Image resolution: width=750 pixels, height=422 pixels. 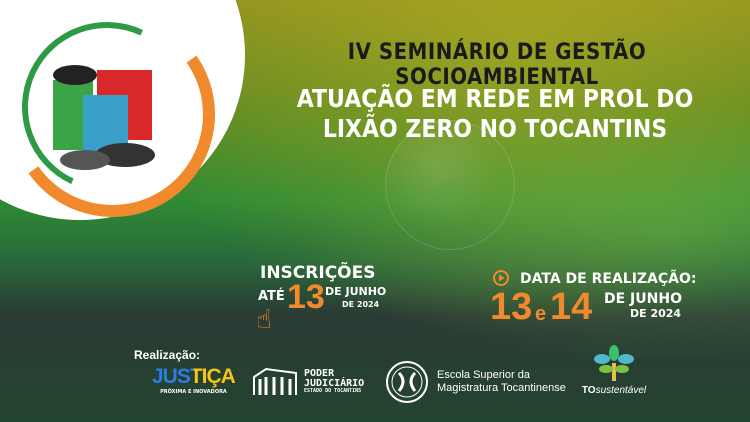 I want to click on realization-label: DATA DE REALIZAÇÃO:, so click(x=608, y=279).